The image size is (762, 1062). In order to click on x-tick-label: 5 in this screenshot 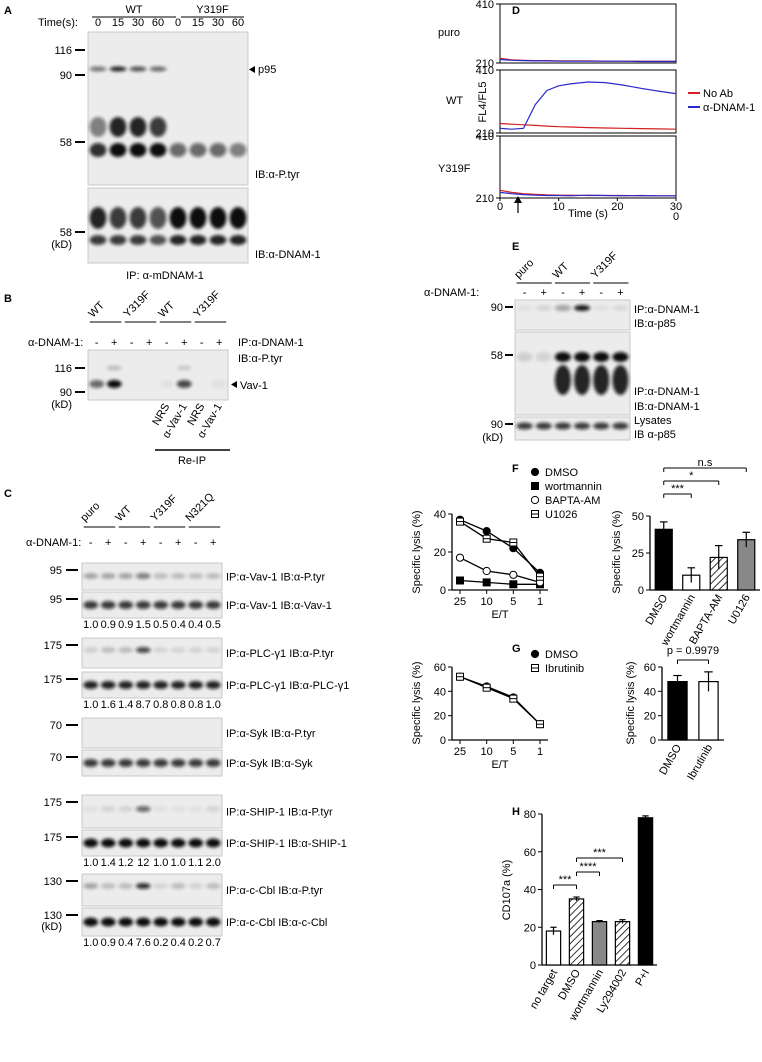, I will do `click(513, 752)`.